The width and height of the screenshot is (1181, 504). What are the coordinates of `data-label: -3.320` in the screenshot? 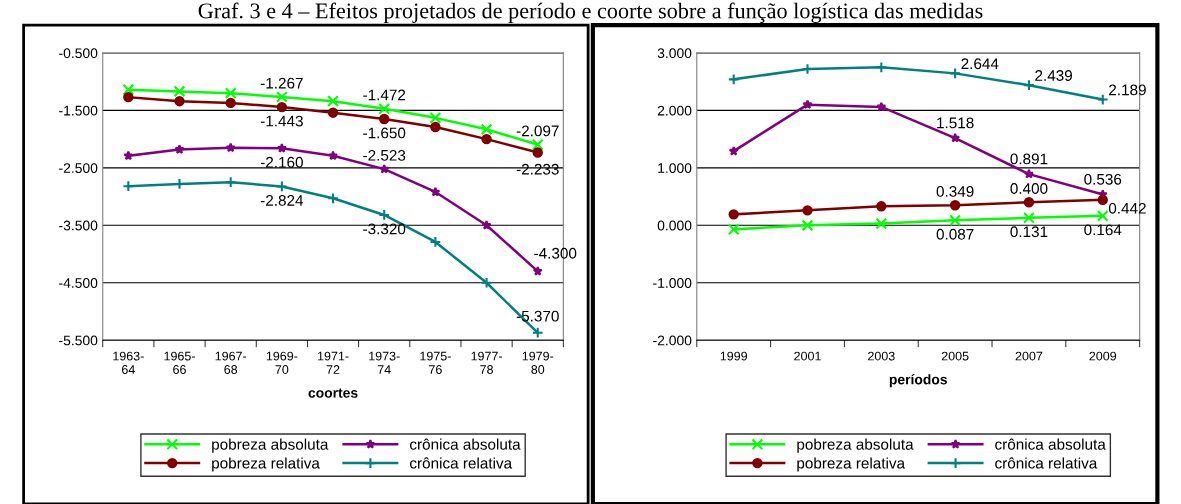 It's located at (384, 229).